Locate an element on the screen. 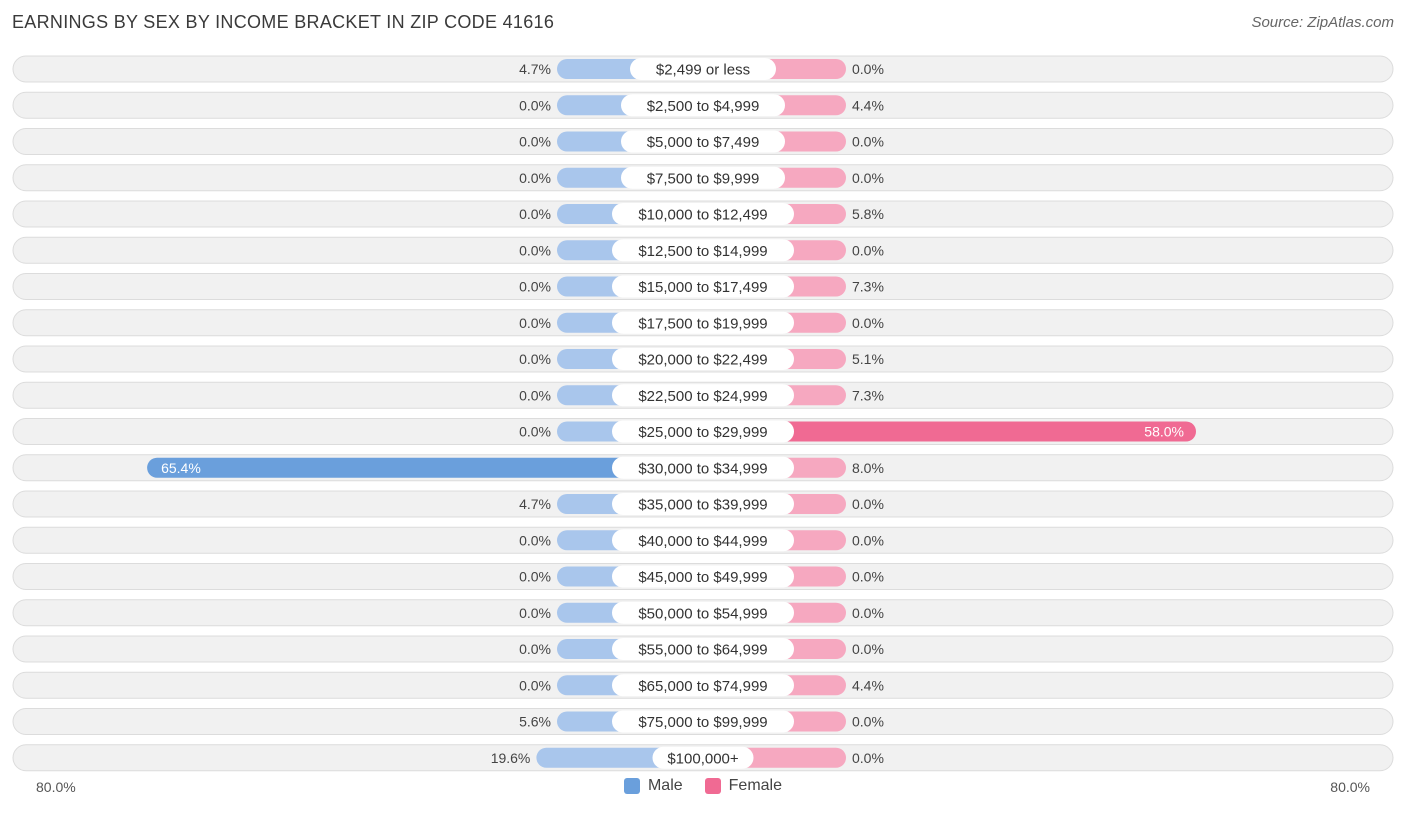  female-value-label: 5.8% is located at coordinates (868, 214).